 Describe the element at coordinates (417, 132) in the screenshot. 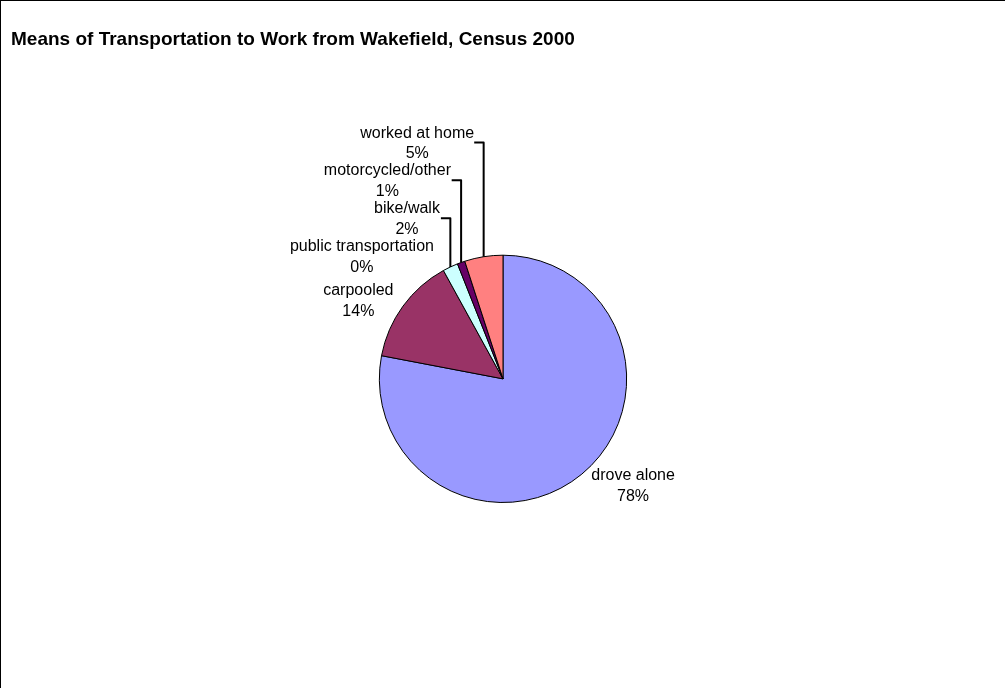

I see `slice-label: worked at home` at that location.